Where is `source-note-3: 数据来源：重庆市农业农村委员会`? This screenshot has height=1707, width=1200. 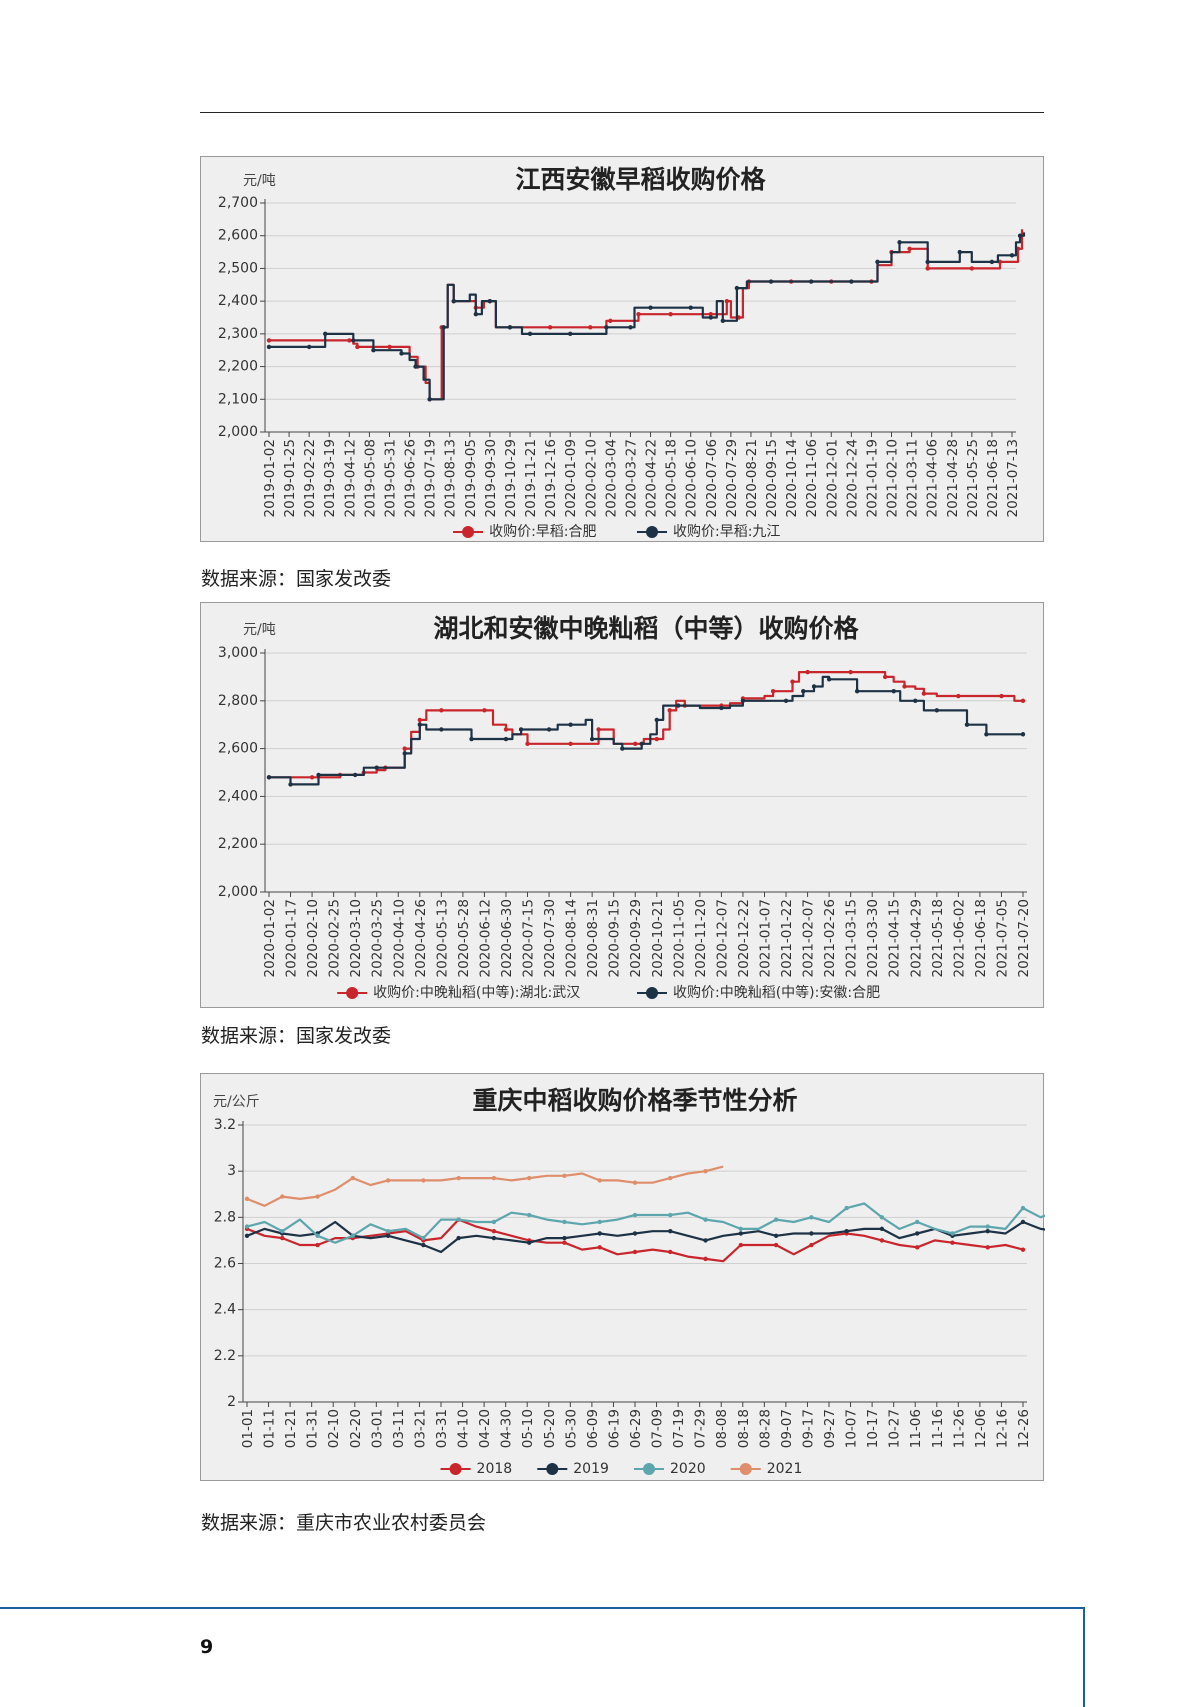 source-note-3: 数据来源：重庆市农业农村委员会 is located at coordinates (344, 1523).